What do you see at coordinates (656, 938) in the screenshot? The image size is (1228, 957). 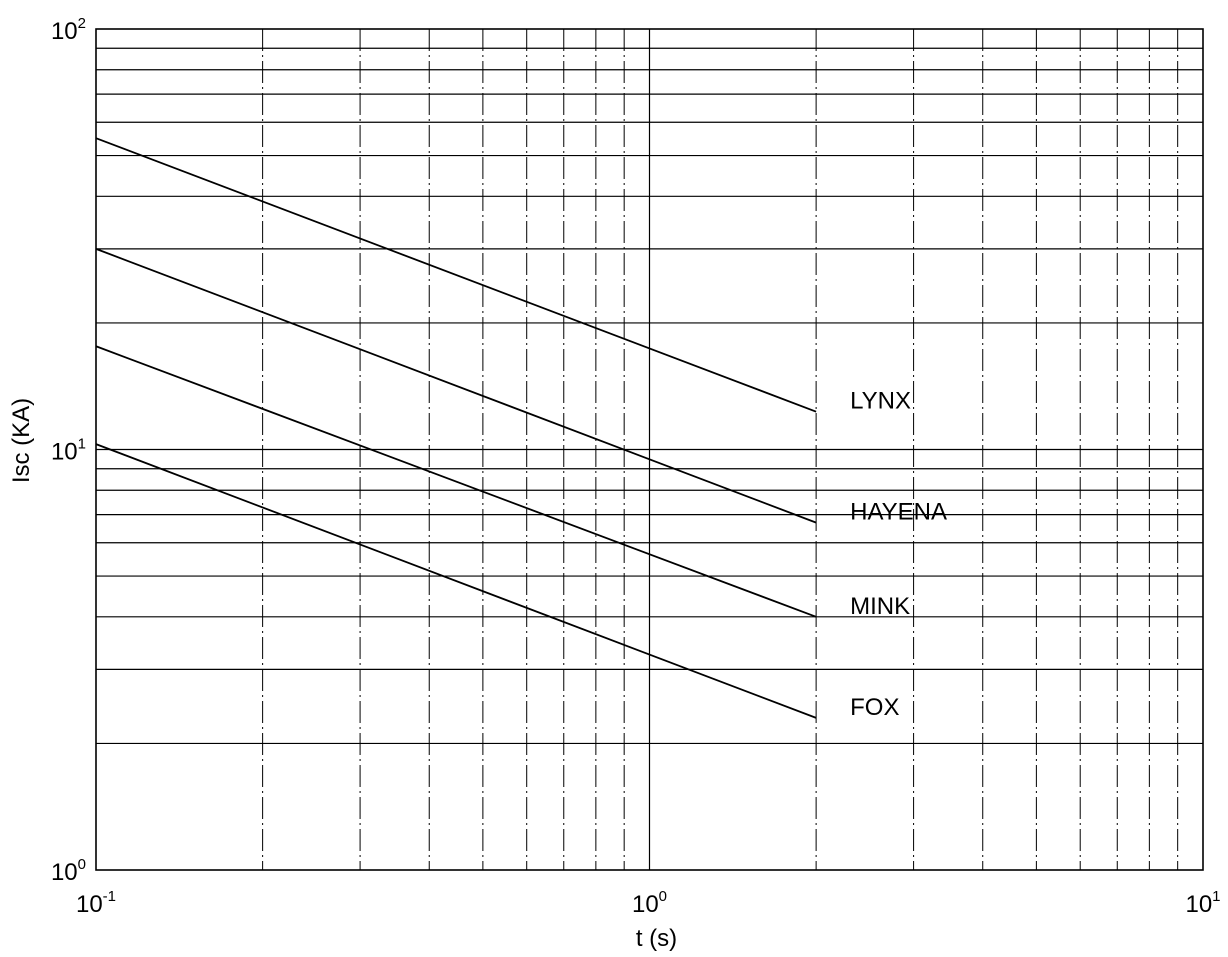 I see `x-axis-label: t (s)` at bounding box center [656, 938].